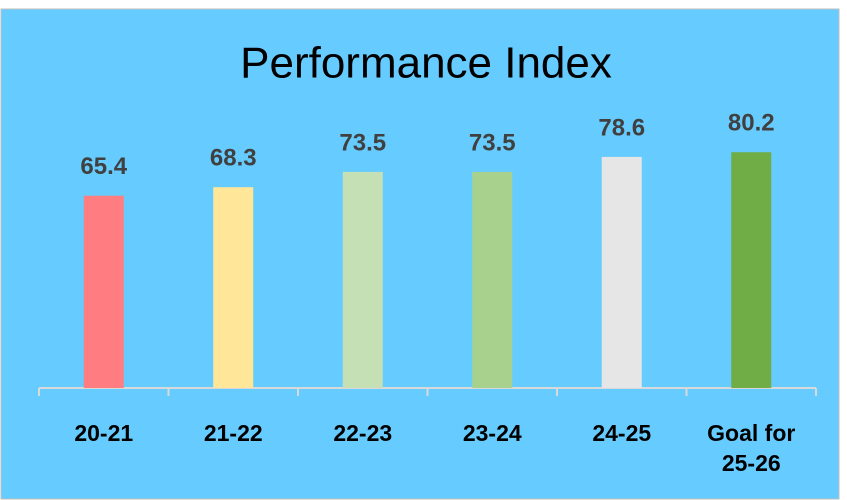 Image resolution: width=847 pixels, height=500 pixels. What do you see at coordinates (751, 448) in the screenshot?
I see `x-tick-label: Goal for 25-26` at bounding box center [751, 448].